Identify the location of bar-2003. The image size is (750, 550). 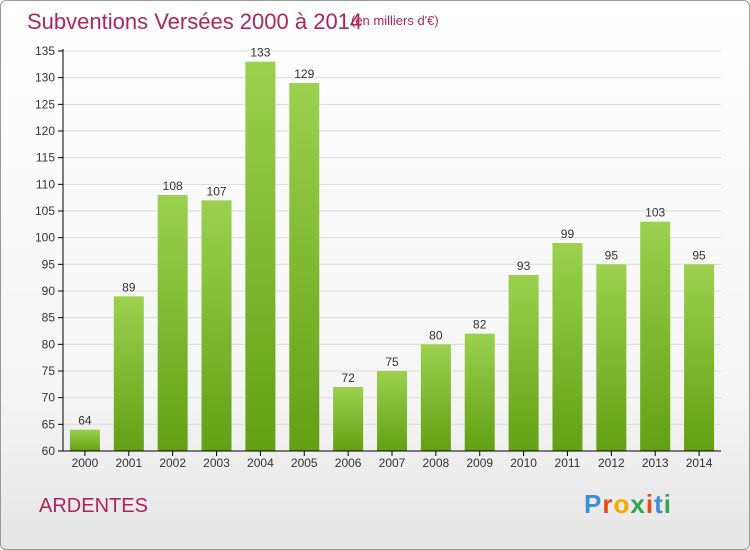
(216, 325).